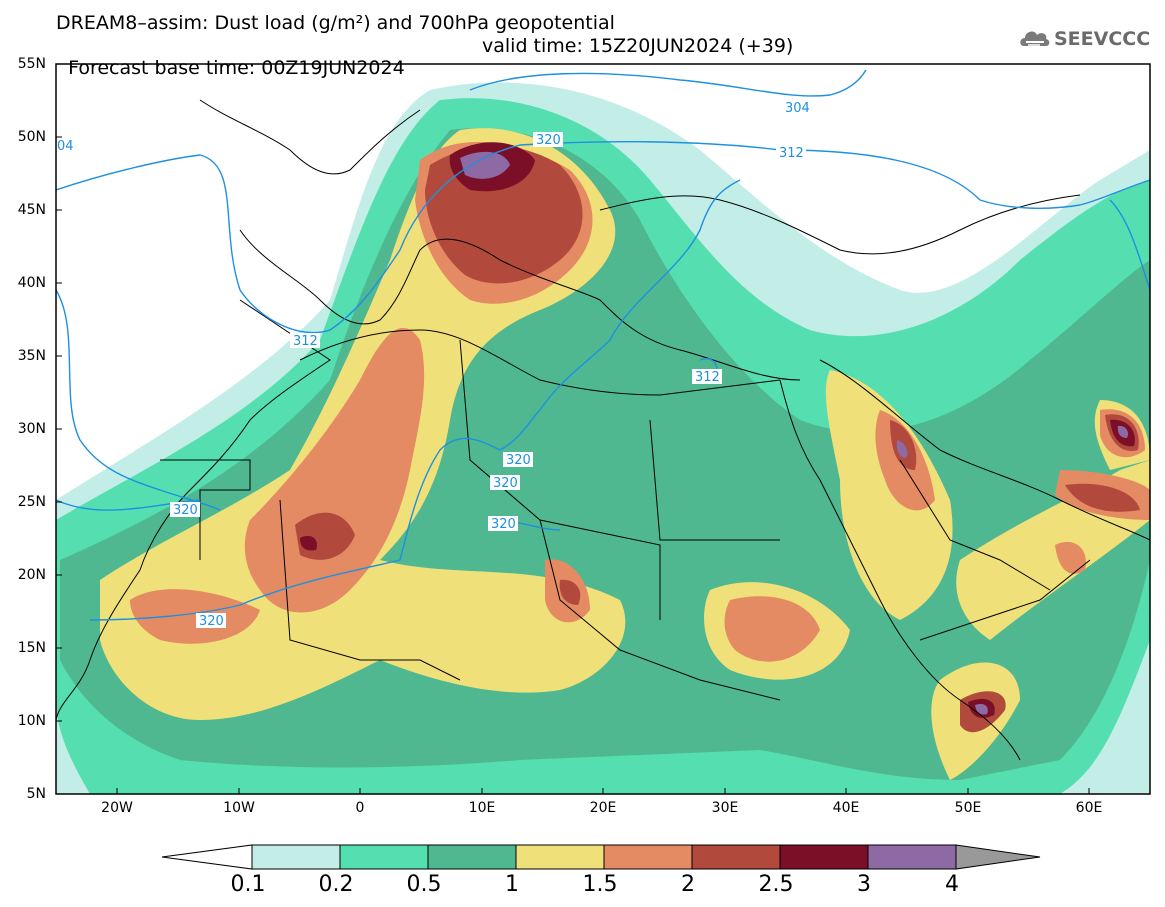 The height and width of the screenshot is (907, 1165). I want to click on contour-label: 304, so click(797, 108).